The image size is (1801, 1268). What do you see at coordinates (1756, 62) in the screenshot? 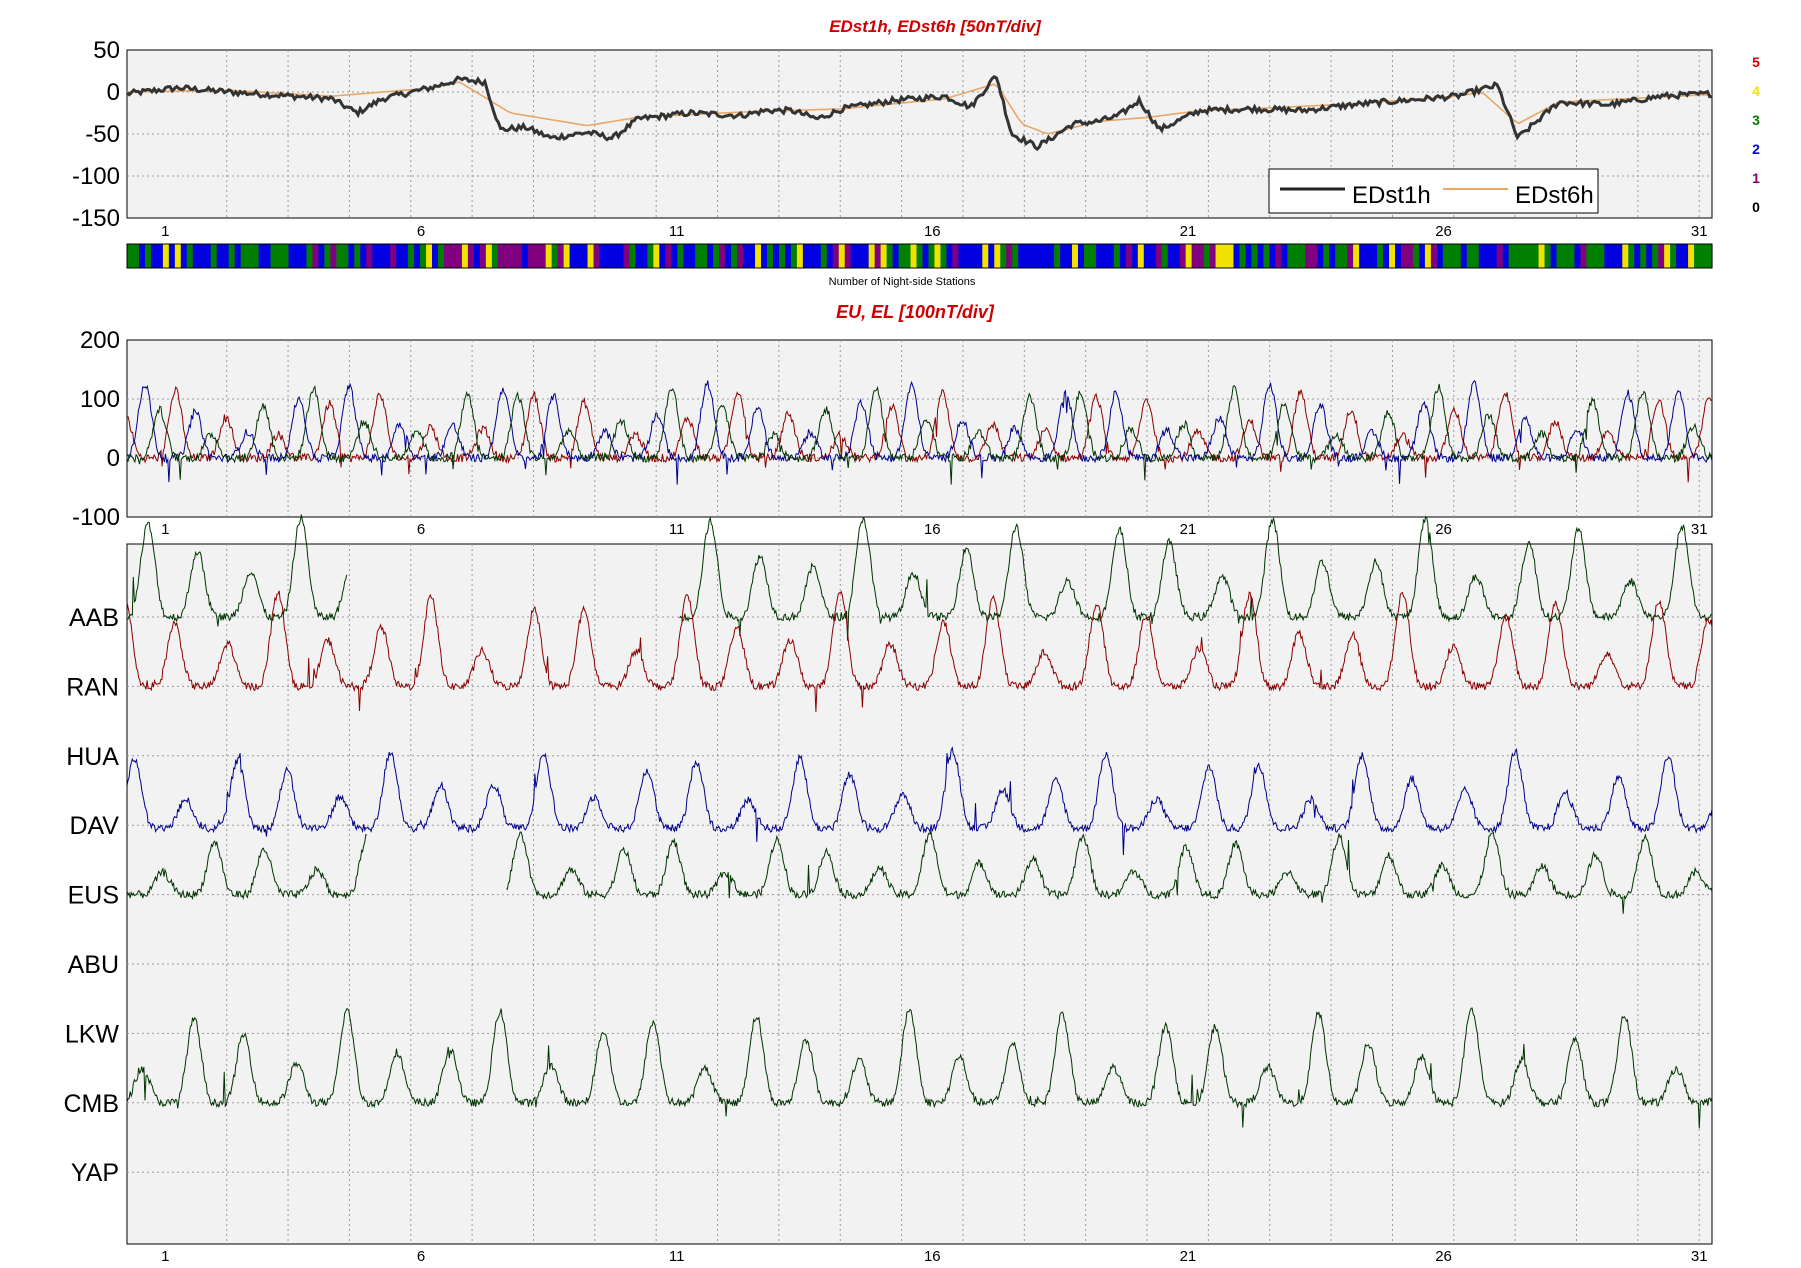
I see `count-scale-label: 5` at bounding box center [1756, 62].